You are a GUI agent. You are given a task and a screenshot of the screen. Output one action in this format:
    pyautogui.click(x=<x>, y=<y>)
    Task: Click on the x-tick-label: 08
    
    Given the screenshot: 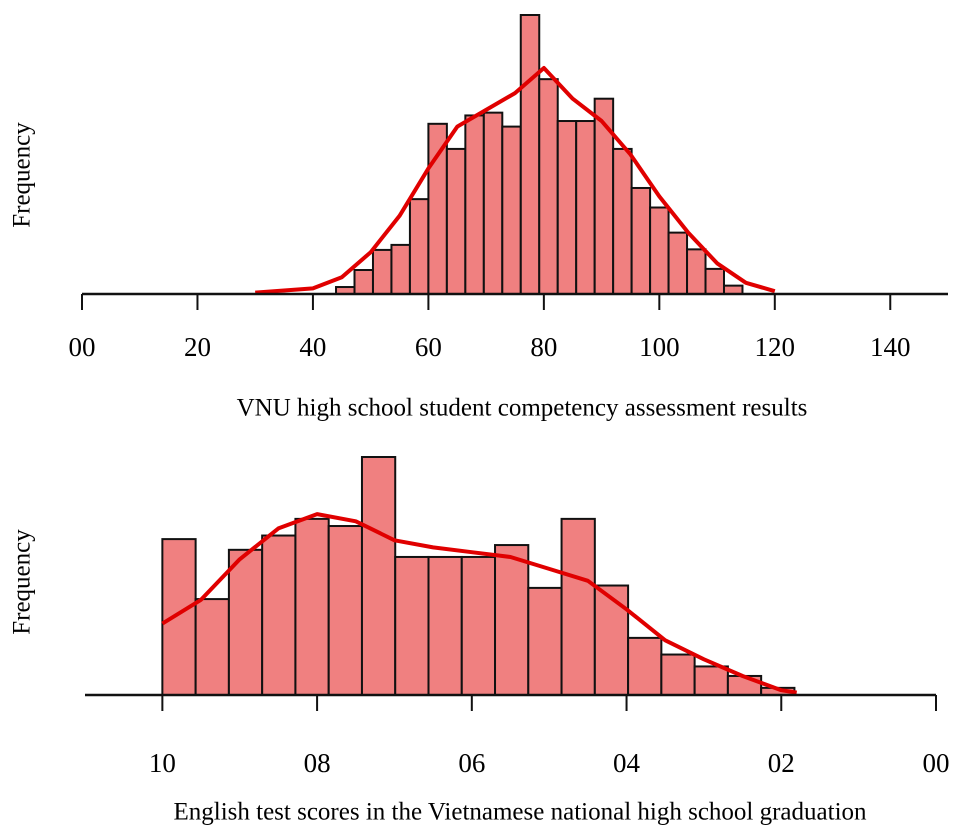 What is the action you would take?
    pyautogui.click(x=317, y=763)
    